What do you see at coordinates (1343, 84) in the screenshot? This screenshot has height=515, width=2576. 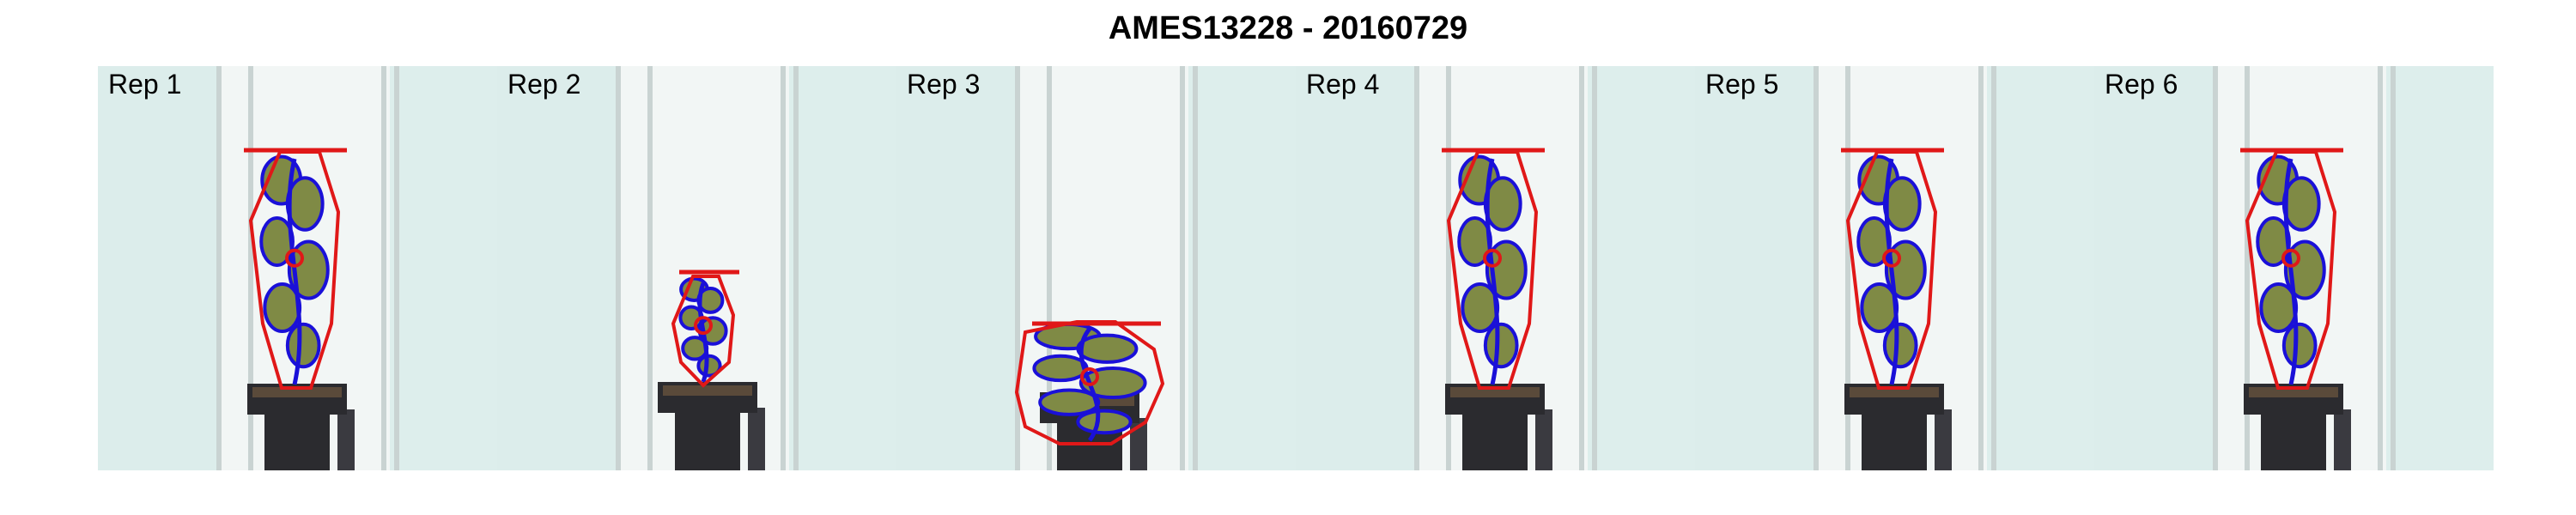 I see `rep-label: Rep 4` at bounding box center [1343, 84].